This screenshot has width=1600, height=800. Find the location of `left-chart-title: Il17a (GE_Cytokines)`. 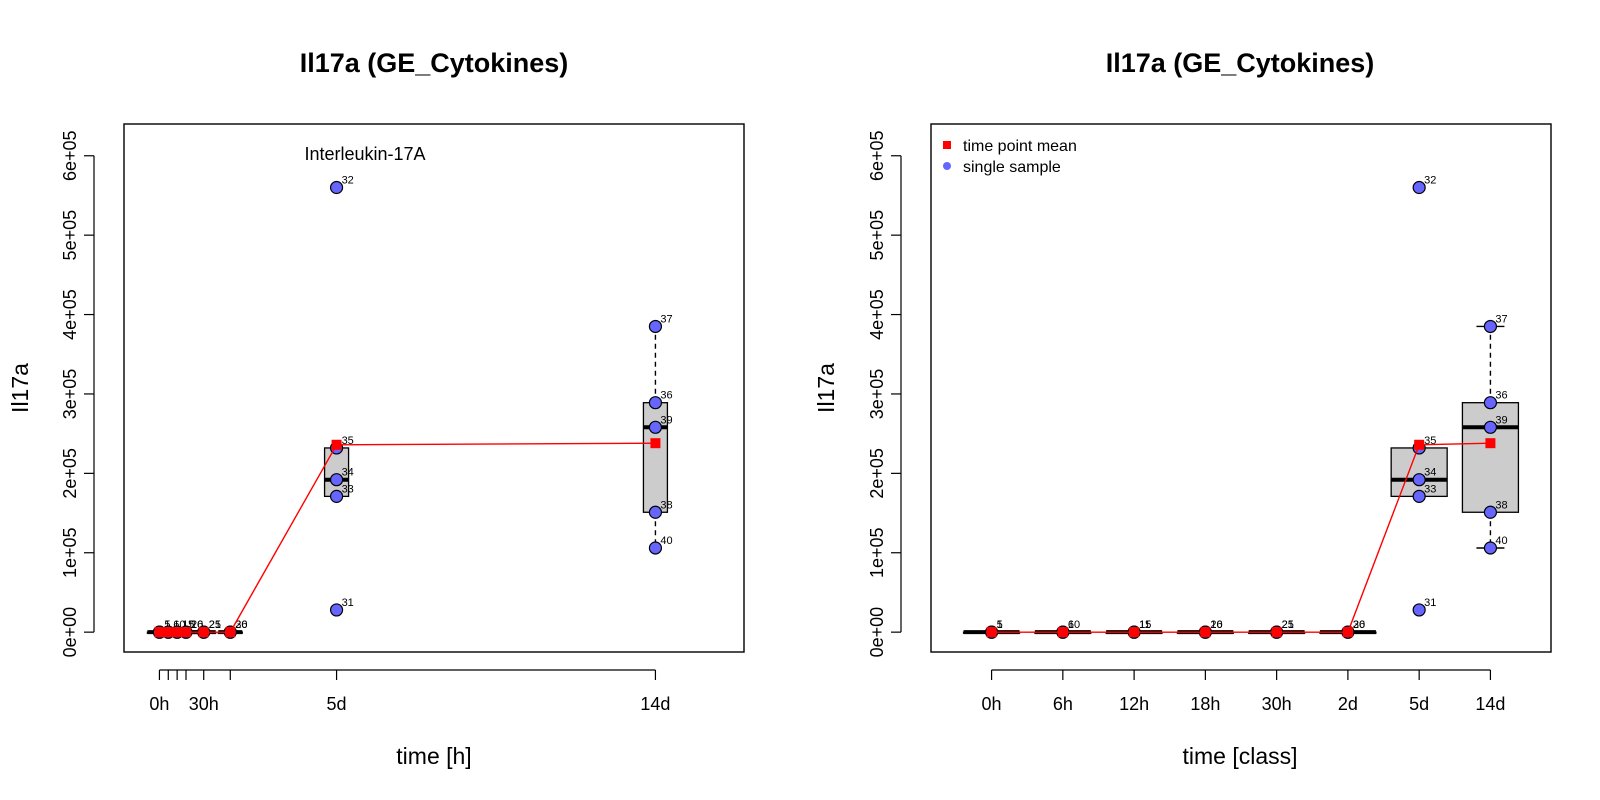

left-chart-title: Il17a (GE_Cytokines) is located at coordinates (434, 63).